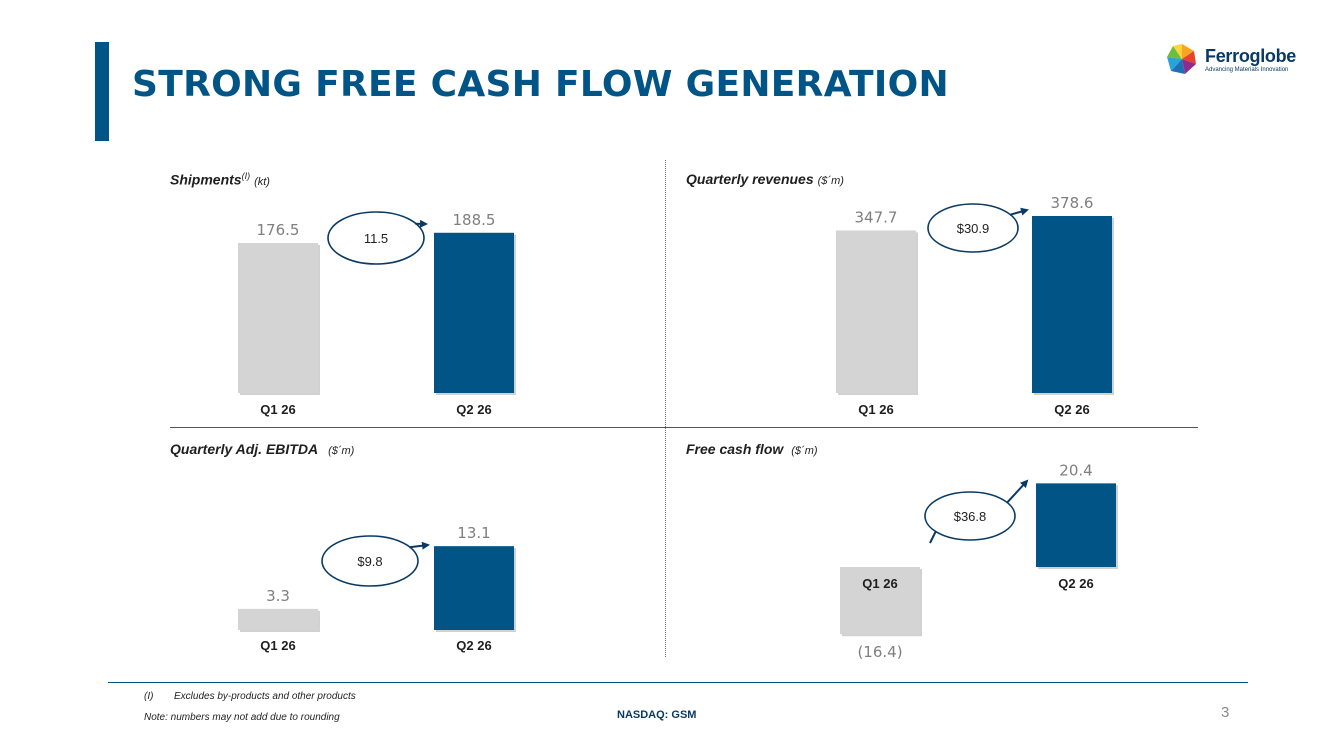  I want to click on footnote-text: Excludes by-products and other products, so click(265, 696).